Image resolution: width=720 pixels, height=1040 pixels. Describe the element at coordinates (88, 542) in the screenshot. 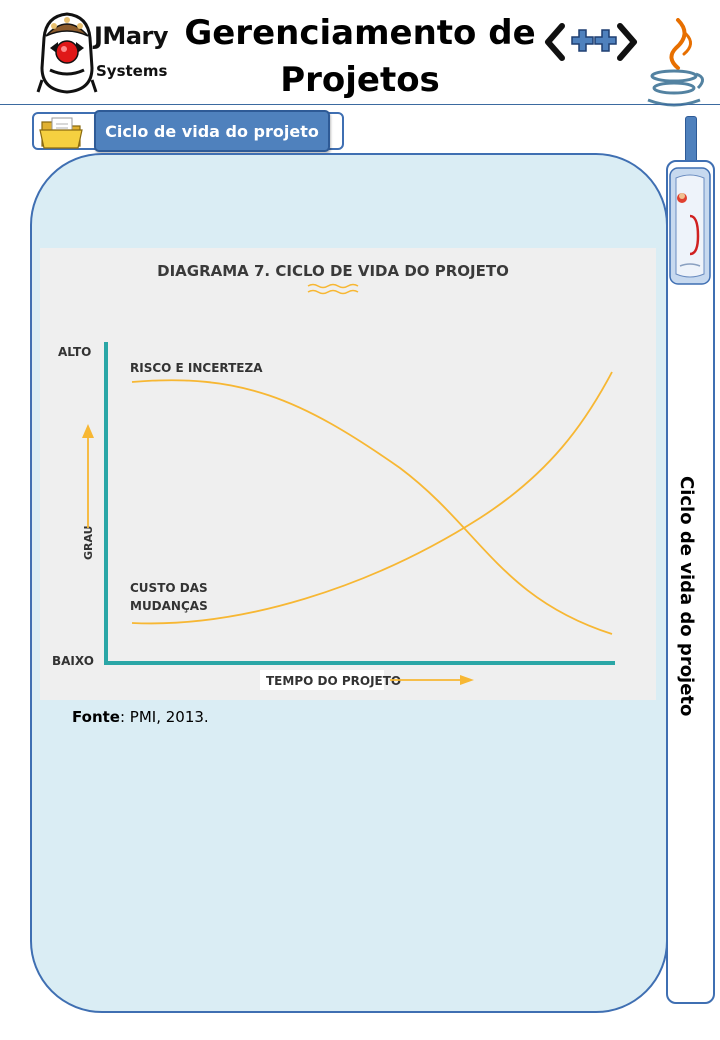

I see `y-axis-label: GRAU` at that location.